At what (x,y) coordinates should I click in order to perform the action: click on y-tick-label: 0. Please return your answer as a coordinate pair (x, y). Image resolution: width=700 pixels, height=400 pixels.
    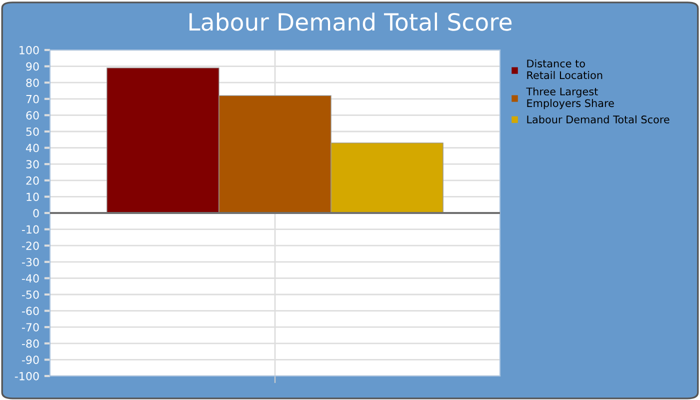
    Looking at the image, I should click on (36, 213).